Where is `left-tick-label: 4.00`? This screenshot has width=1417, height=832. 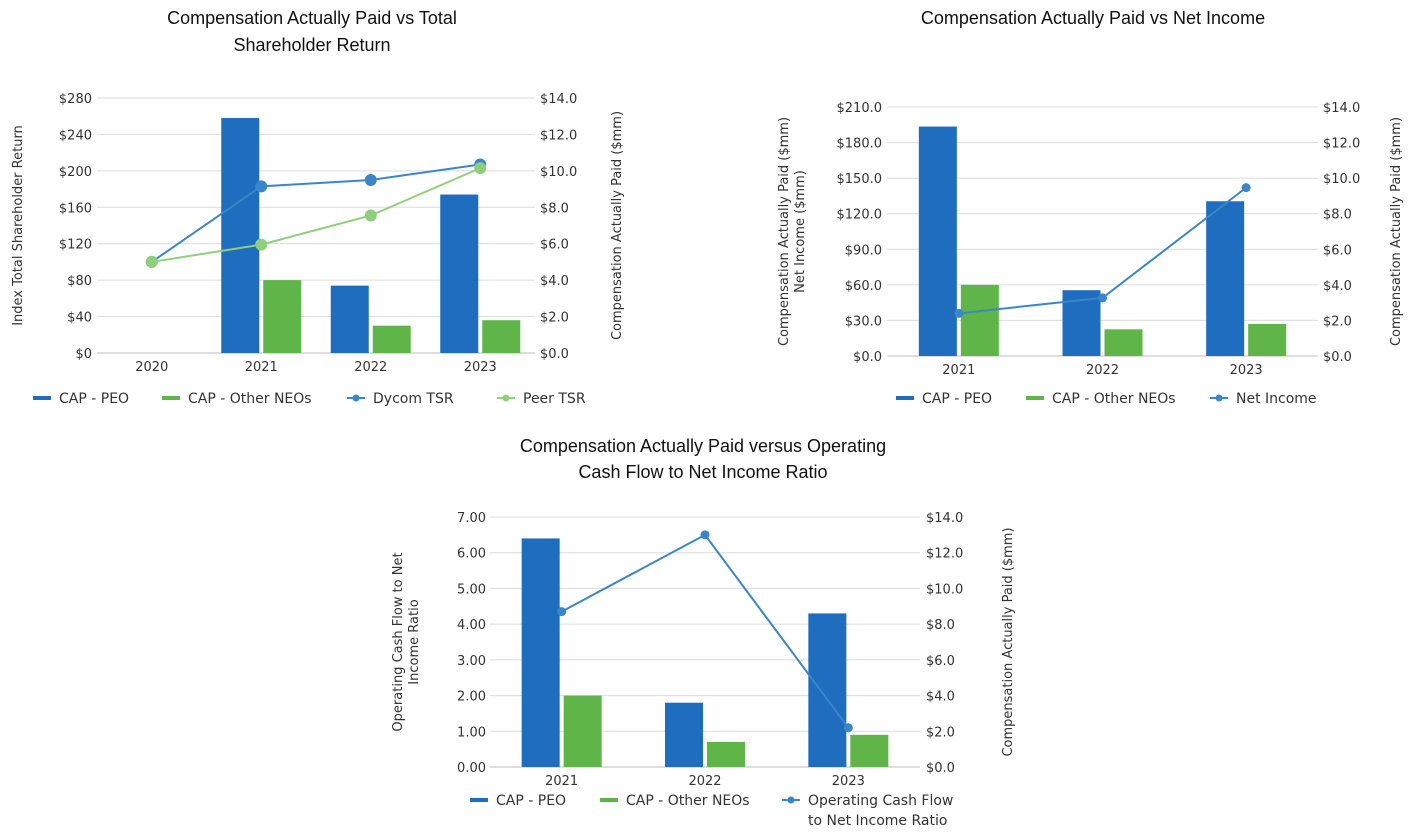 left-tick-label: 4.00 is located at coordinates (471, 625).